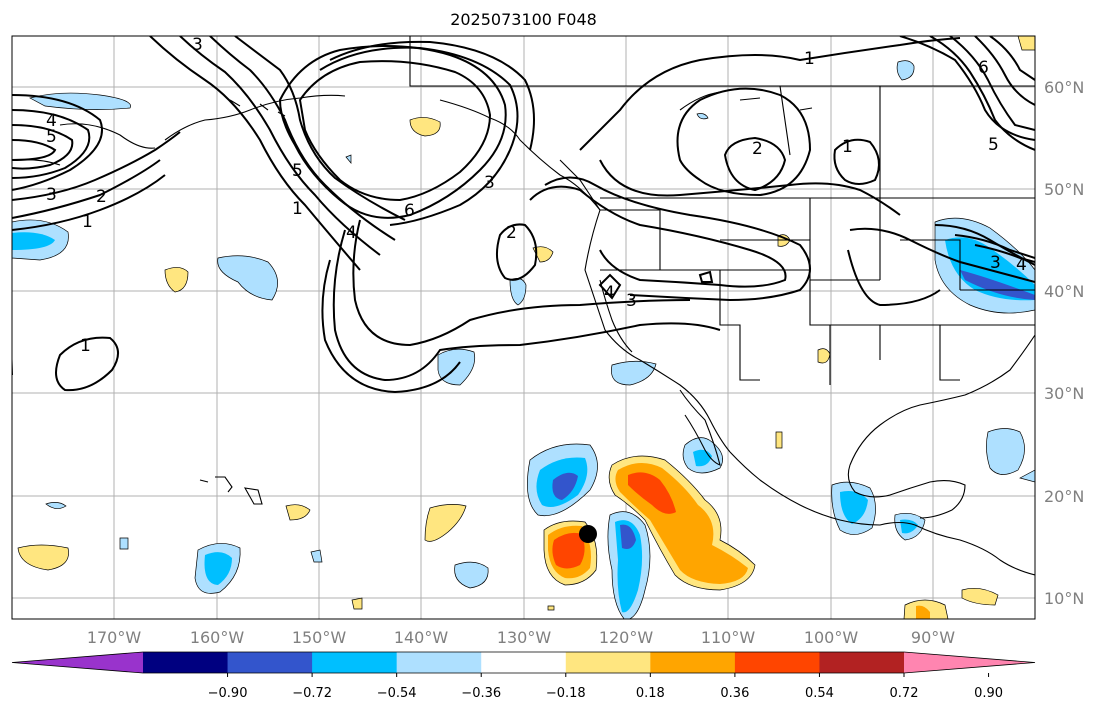 This screenshot has width=1105, height=712. I want to click on lon-label: 160°W, so click(217, 637).